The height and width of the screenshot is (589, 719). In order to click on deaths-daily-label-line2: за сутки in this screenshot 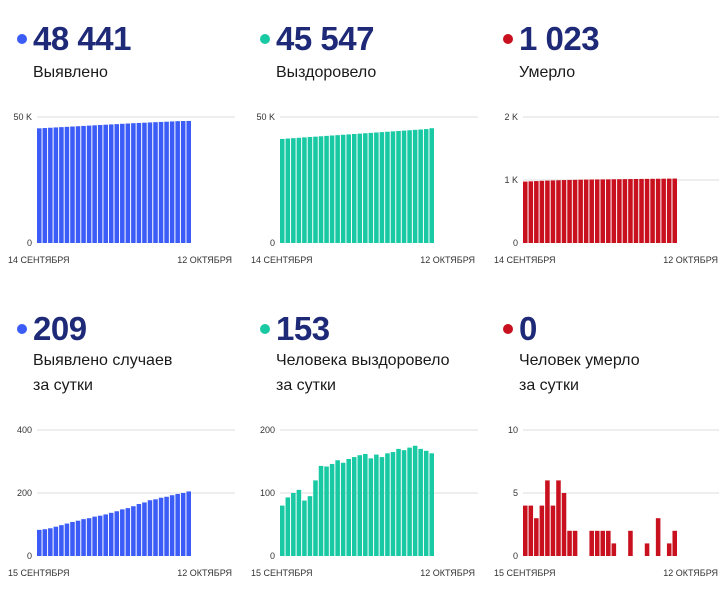, I will do `click(549, 385)`.